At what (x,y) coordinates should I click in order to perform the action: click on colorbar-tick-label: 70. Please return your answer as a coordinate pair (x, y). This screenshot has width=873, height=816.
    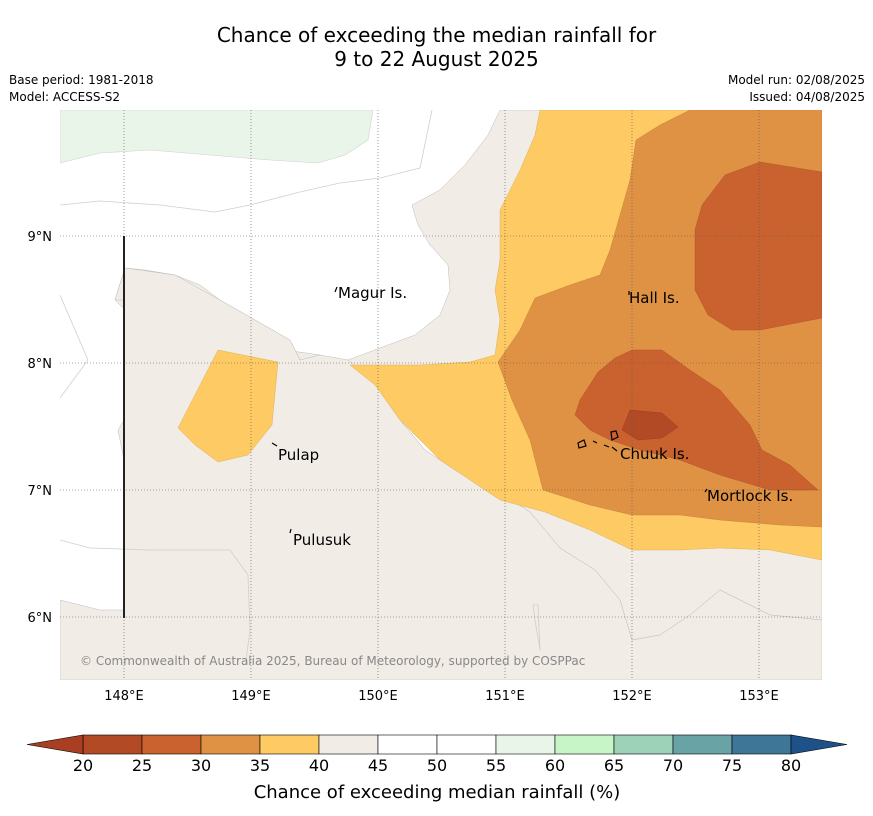
    Looking at the image, I should click on (673, 765).